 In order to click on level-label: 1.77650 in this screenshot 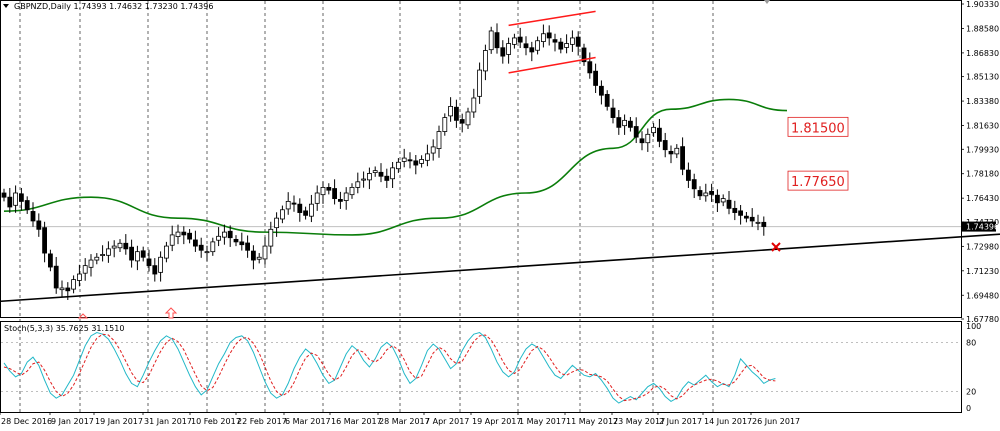, I will do `click(818, 182)`.